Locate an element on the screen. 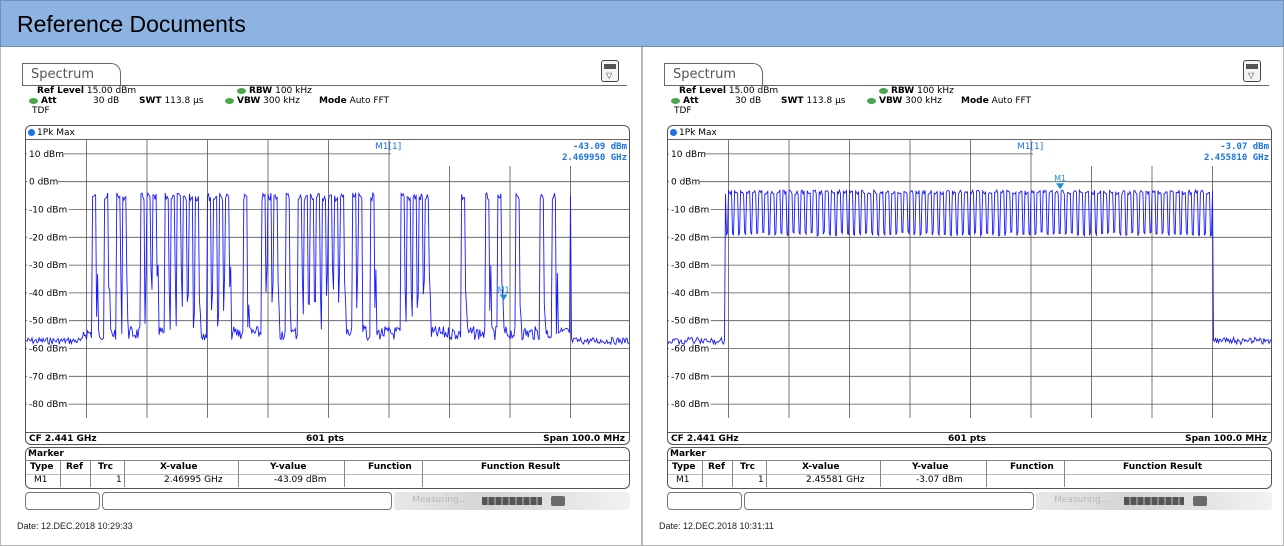  marker-readout-bg is located at coordinates (1152, 153).